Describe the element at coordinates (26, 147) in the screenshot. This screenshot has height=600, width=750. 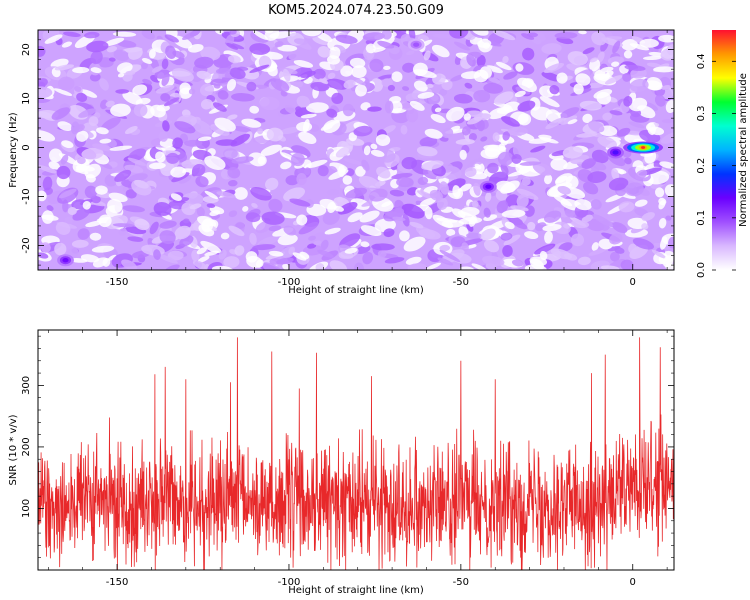
I see `spectrogram-y-tick-label: 0` at that location.